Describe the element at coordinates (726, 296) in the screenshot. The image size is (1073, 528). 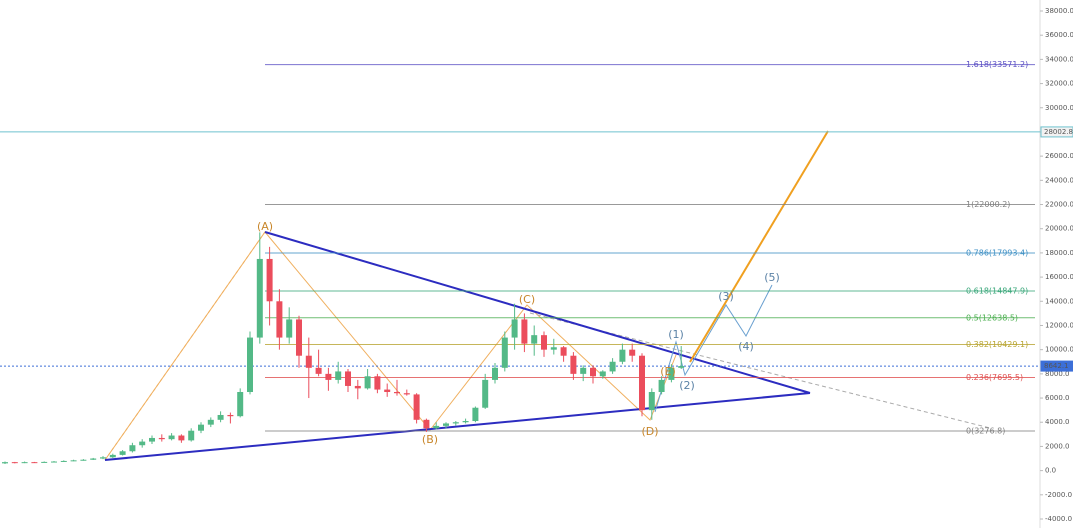
I see `wave-label: (3)` at that location.